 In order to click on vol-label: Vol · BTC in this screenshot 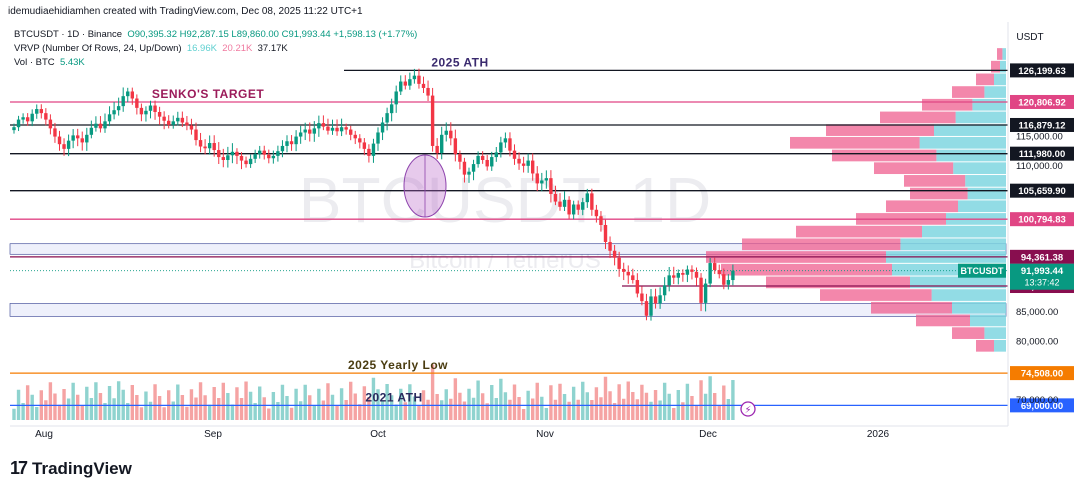, I will do `click(34, 62)`.